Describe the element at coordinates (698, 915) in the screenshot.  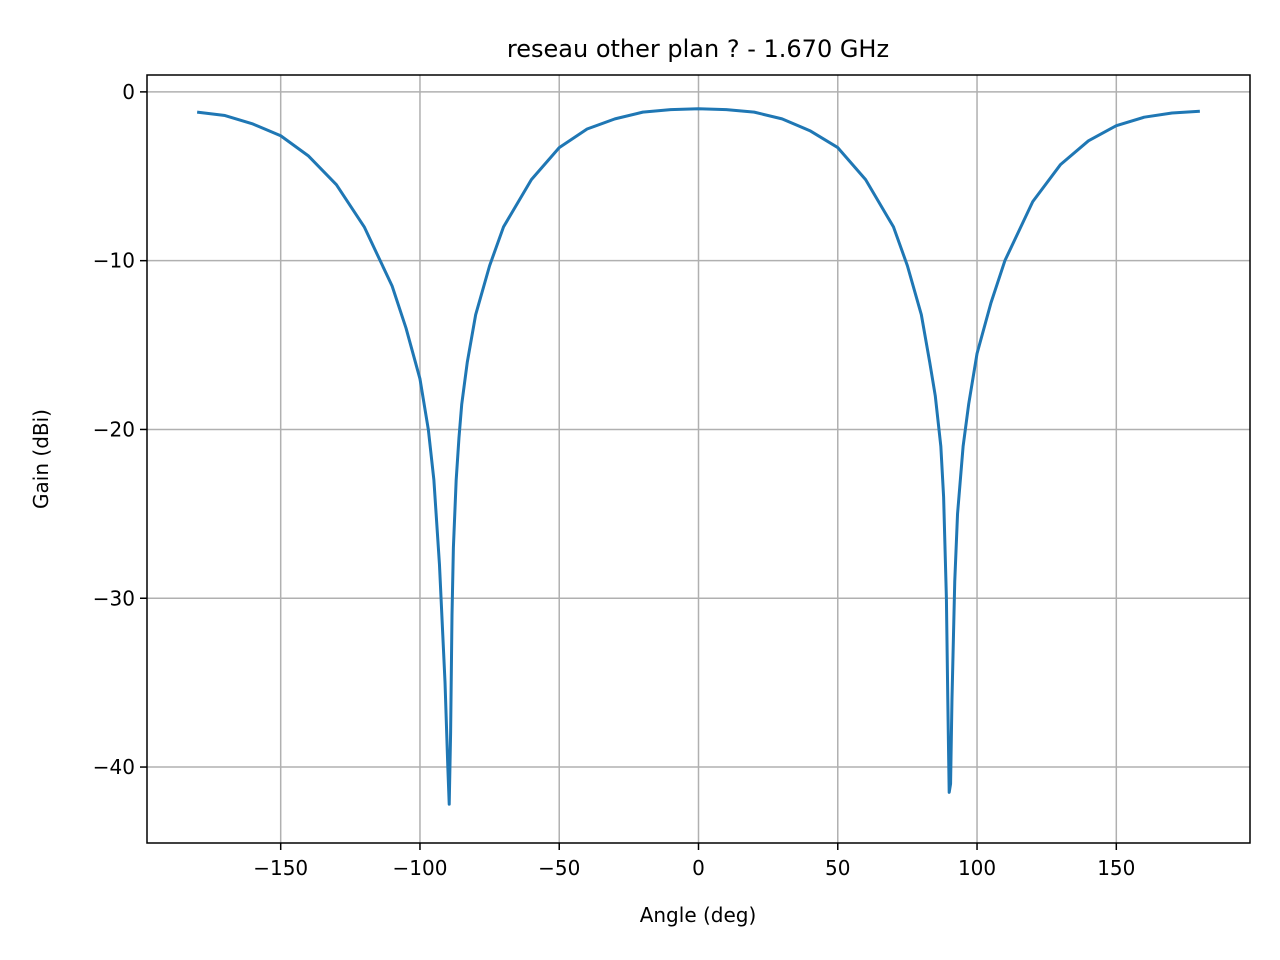
I see `x-axis-label: Angle (deg)` at that location.